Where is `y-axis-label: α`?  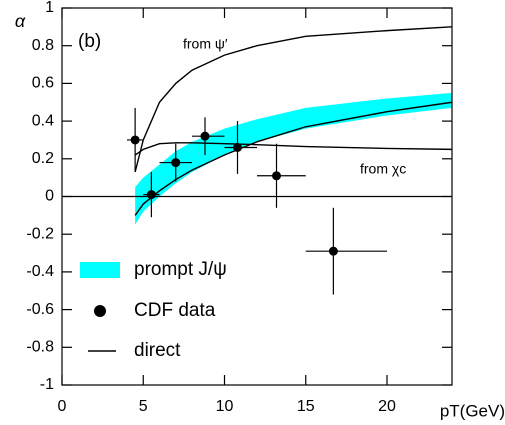
y-axis-label: α is located at coordinates (20, 21).